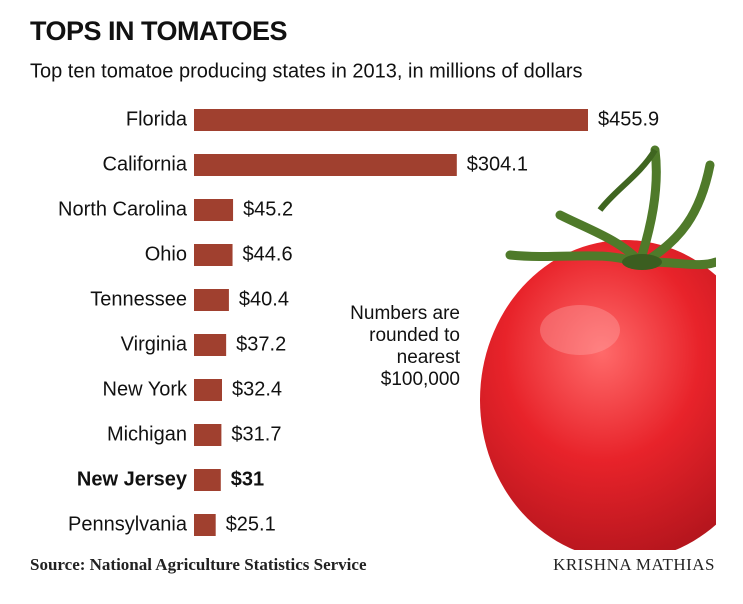 This screenshot has height=604, width=743. Describe the element at coordinates (261, 344) in the screenshot. I see `value-label: $37.2` at that location.